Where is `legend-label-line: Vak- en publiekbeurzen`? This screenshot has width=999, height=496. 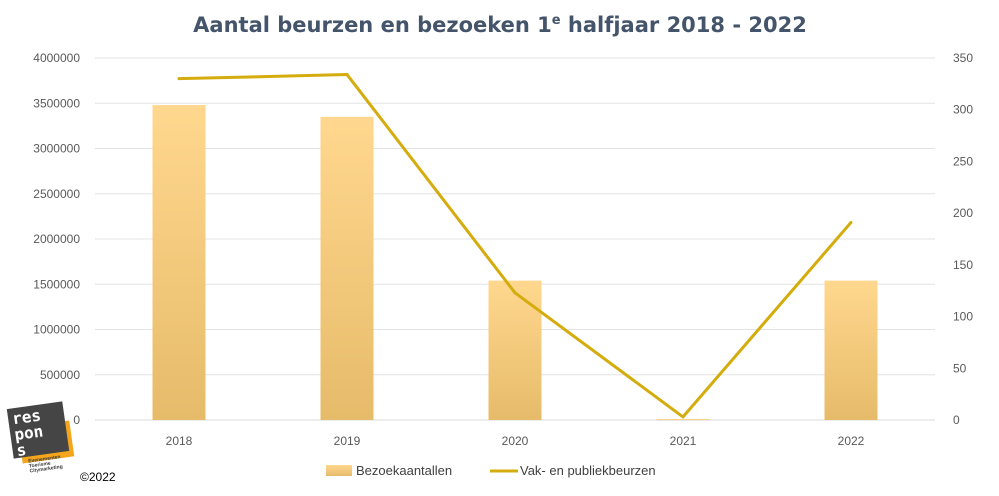 legend-label-line: Vak- en publiekbeurzen is located at coordinates (588, 470).